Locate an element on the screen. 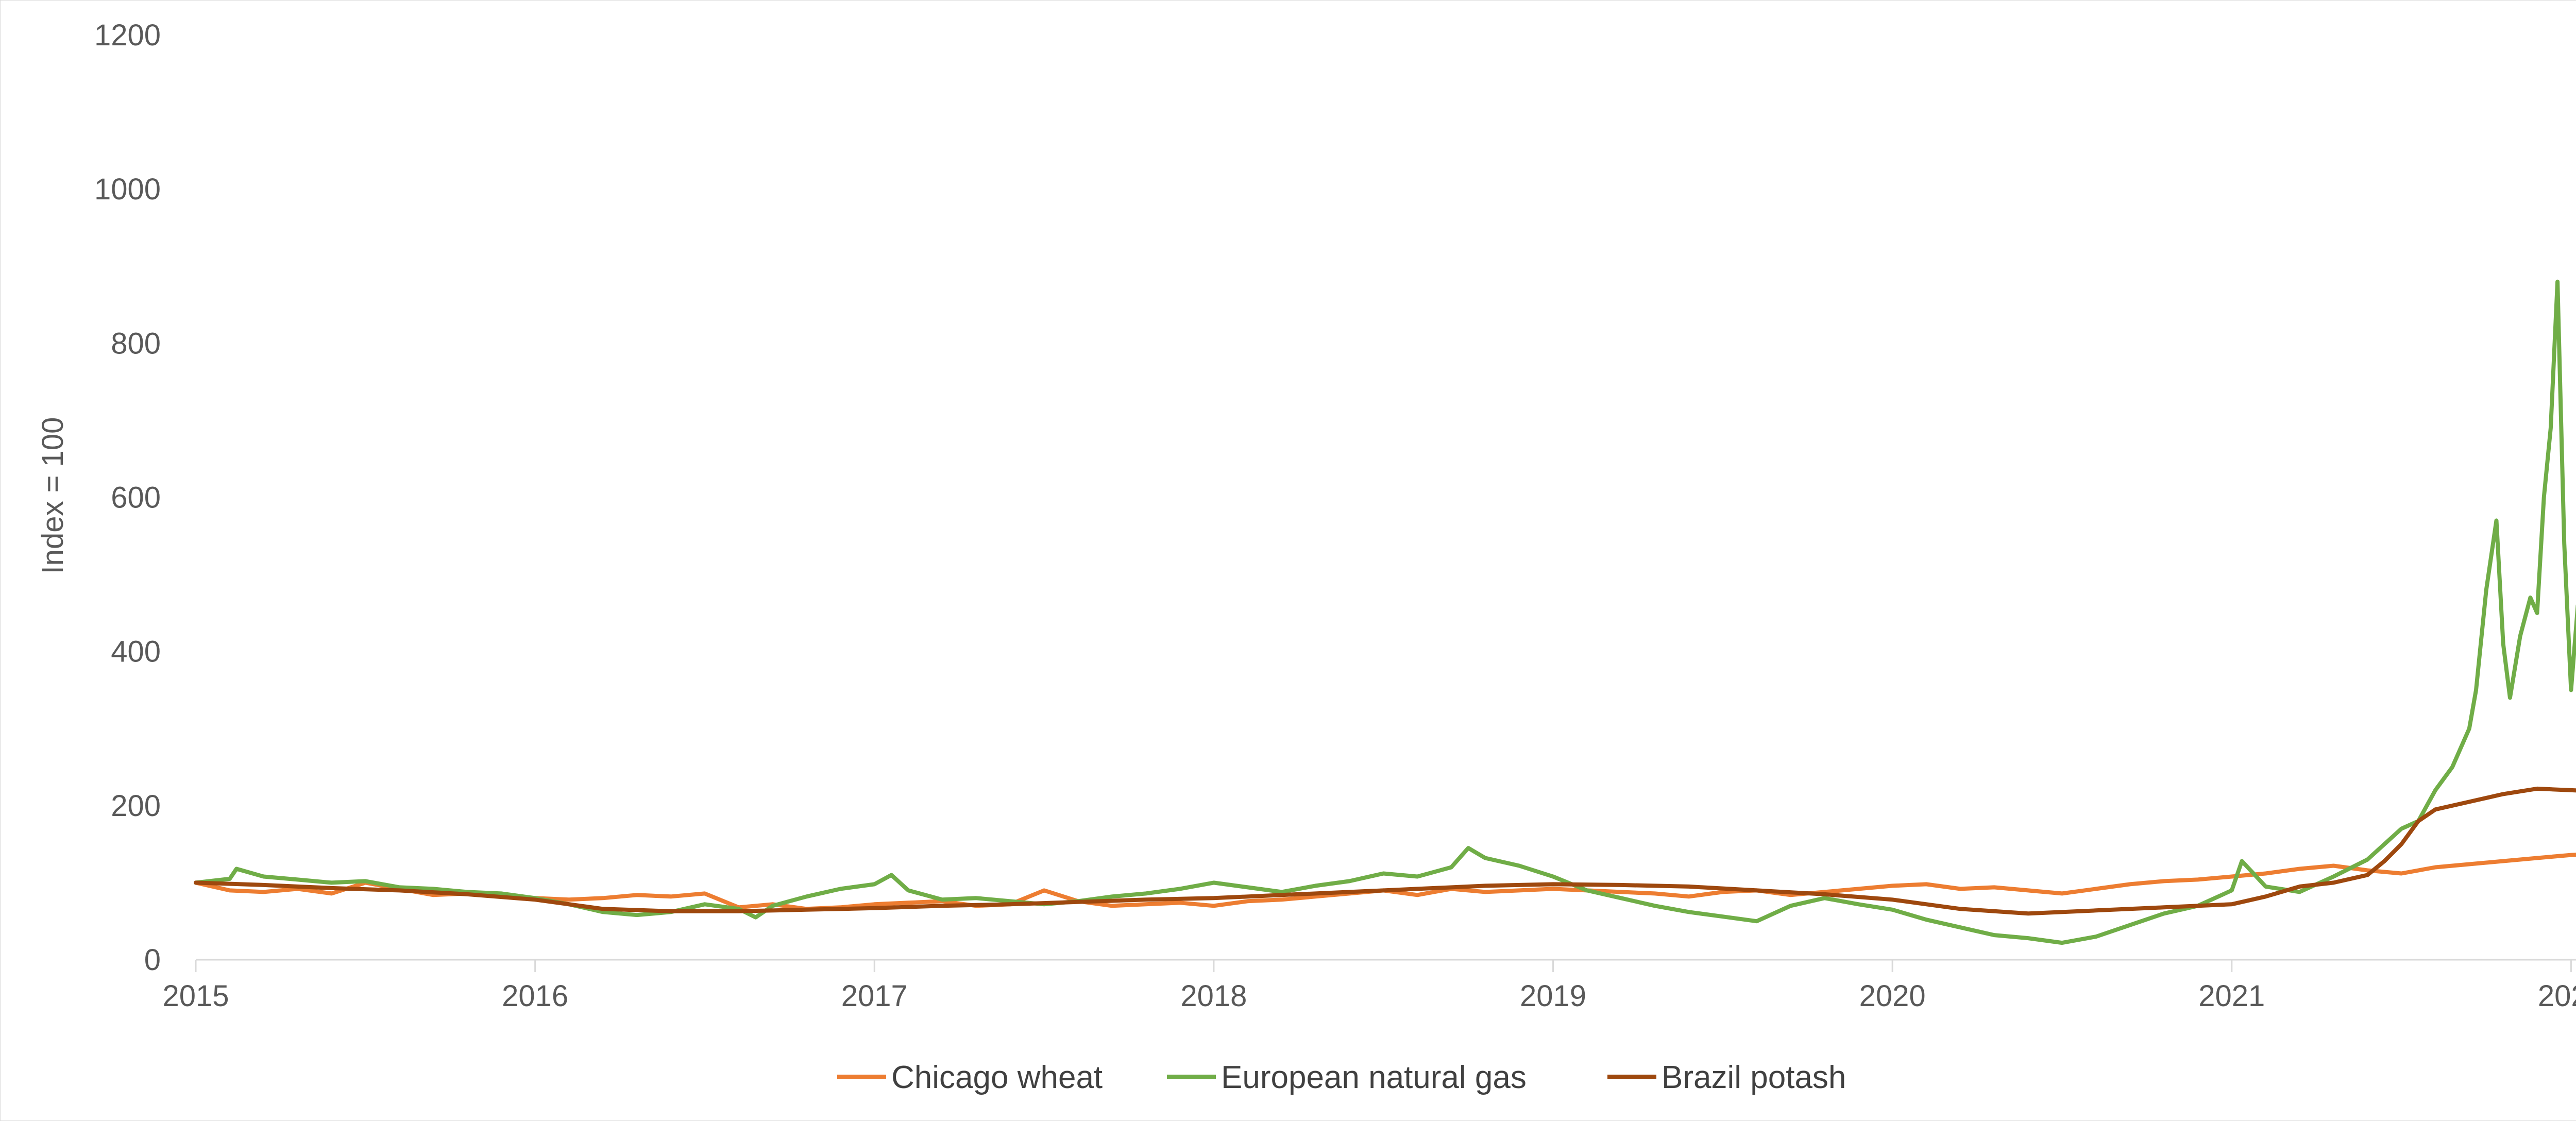 This screenshot has width=2576, height=1121. series-line-brazil-potash is located at coordinates (1385, 851).